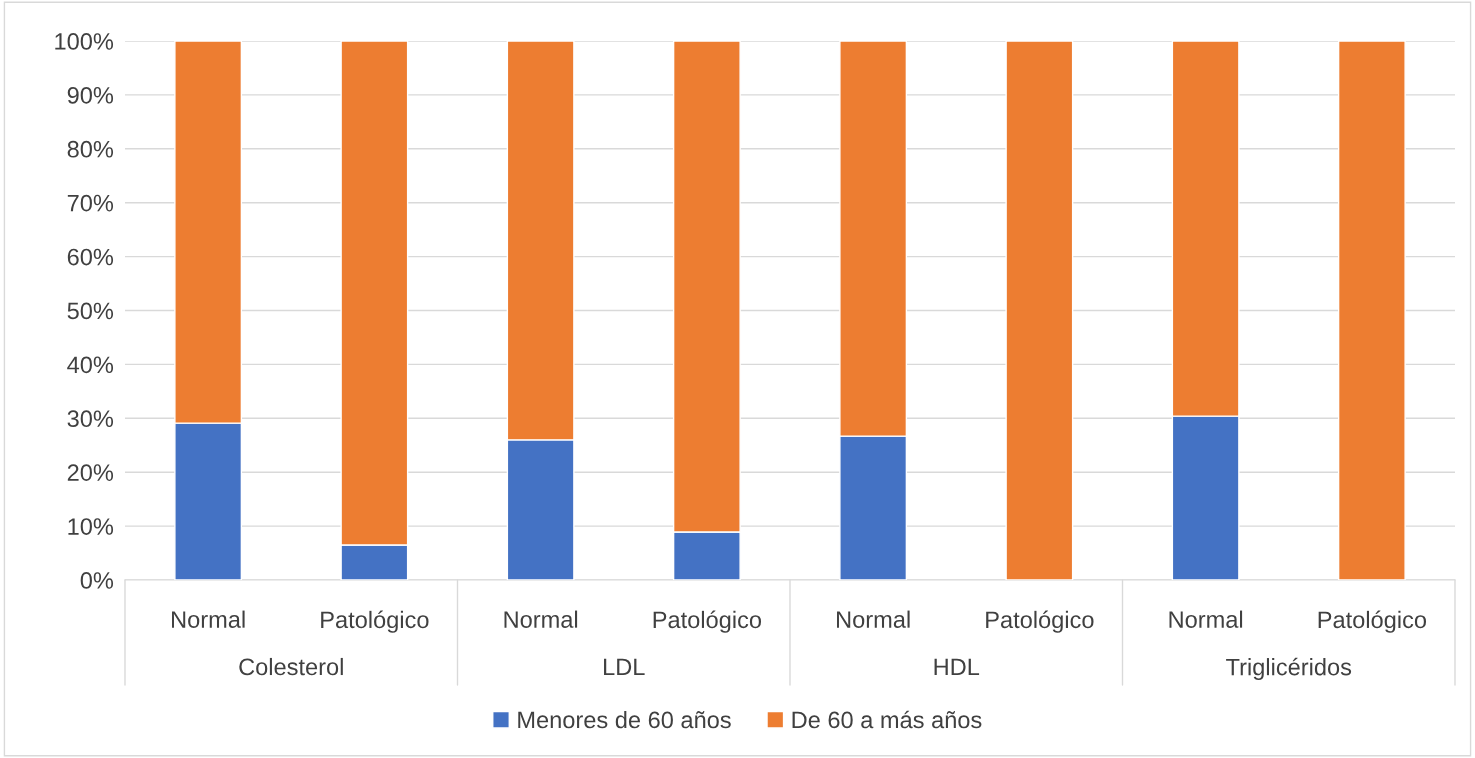  I want to click on y-tick-label: 10%, so click(91, 526).